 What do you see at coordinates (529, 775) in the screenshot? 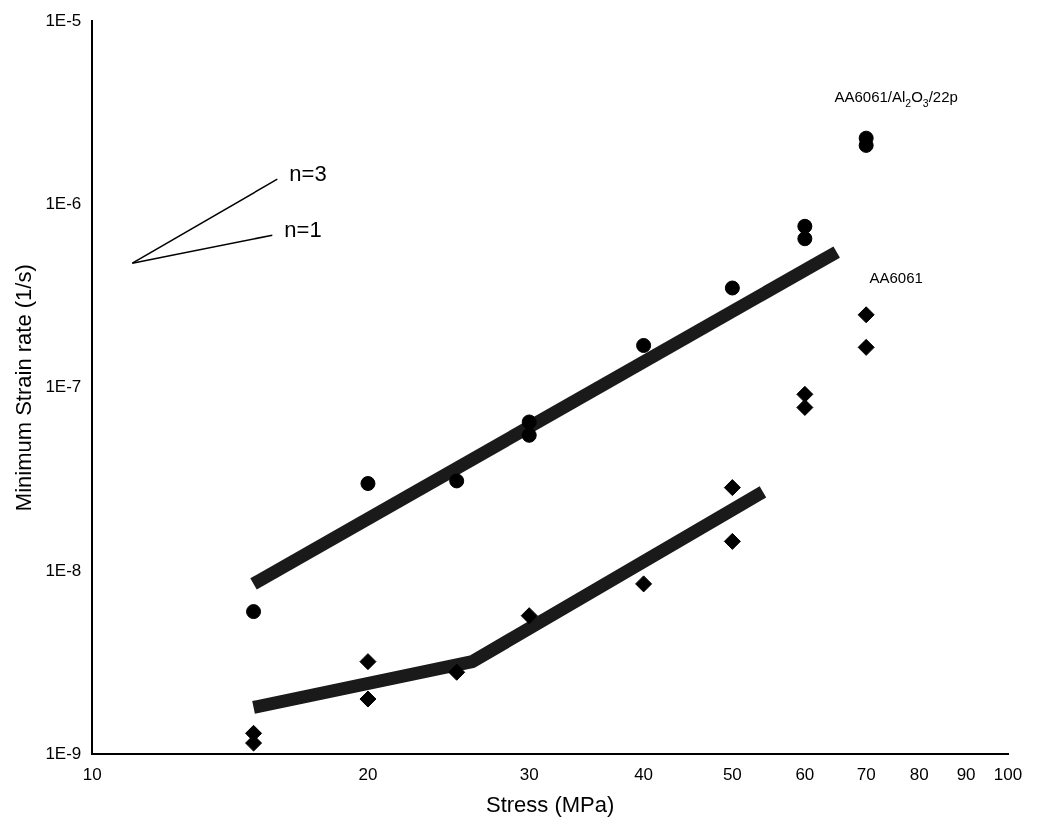
I see `x-tick-label: 30` at bounding box center [529, 775].